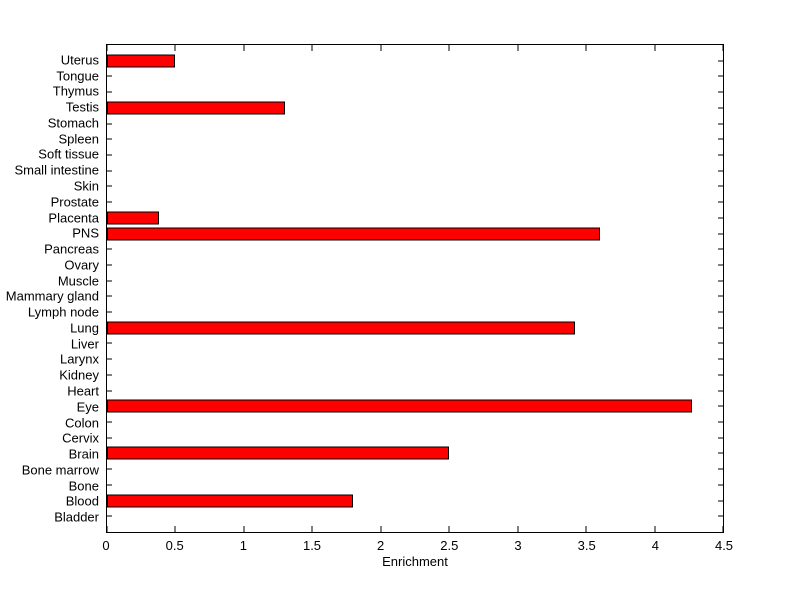 The height and width of the screenshot is (599, 800). Describe the element at coordinates (353, 234) in the screenshot. I see `bar-pns` at that location.